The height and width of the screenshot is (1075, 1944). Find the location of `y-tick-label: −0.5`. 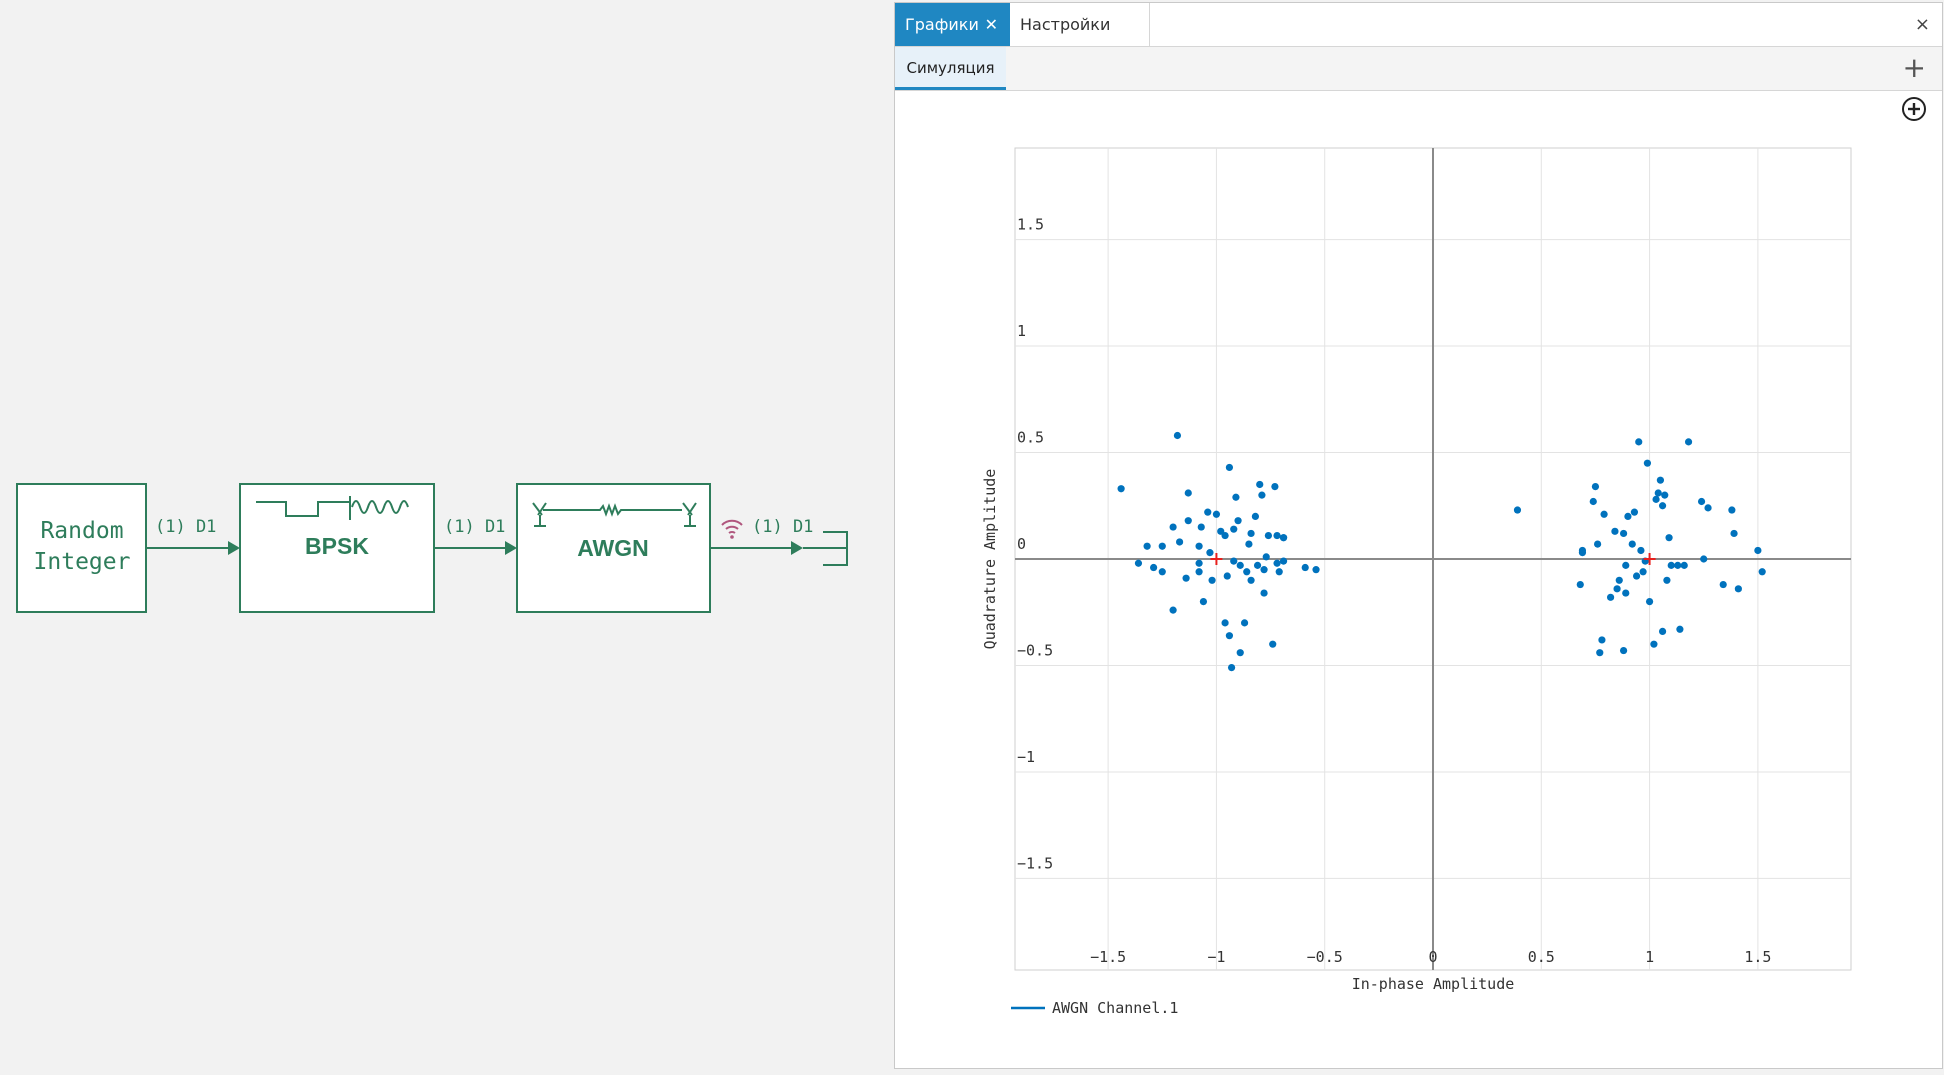

y-tick-label: −0.5 is located at coordinates (1035, 650).